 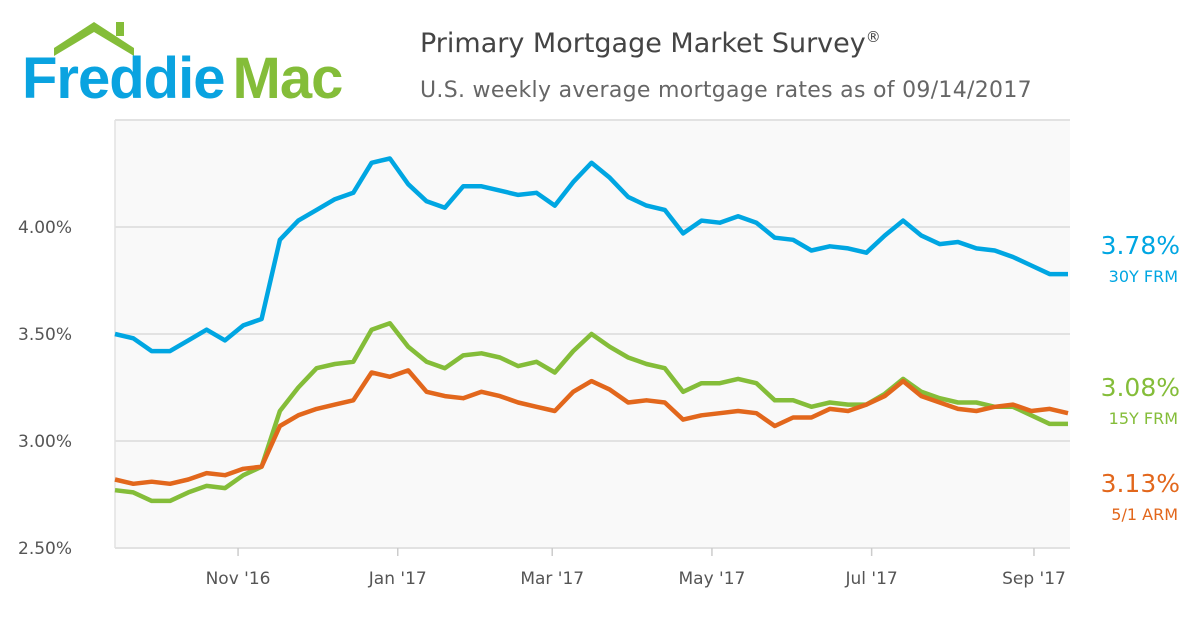 I want to click on last-value-label: 3.78%, so click(x=1140, y=245).